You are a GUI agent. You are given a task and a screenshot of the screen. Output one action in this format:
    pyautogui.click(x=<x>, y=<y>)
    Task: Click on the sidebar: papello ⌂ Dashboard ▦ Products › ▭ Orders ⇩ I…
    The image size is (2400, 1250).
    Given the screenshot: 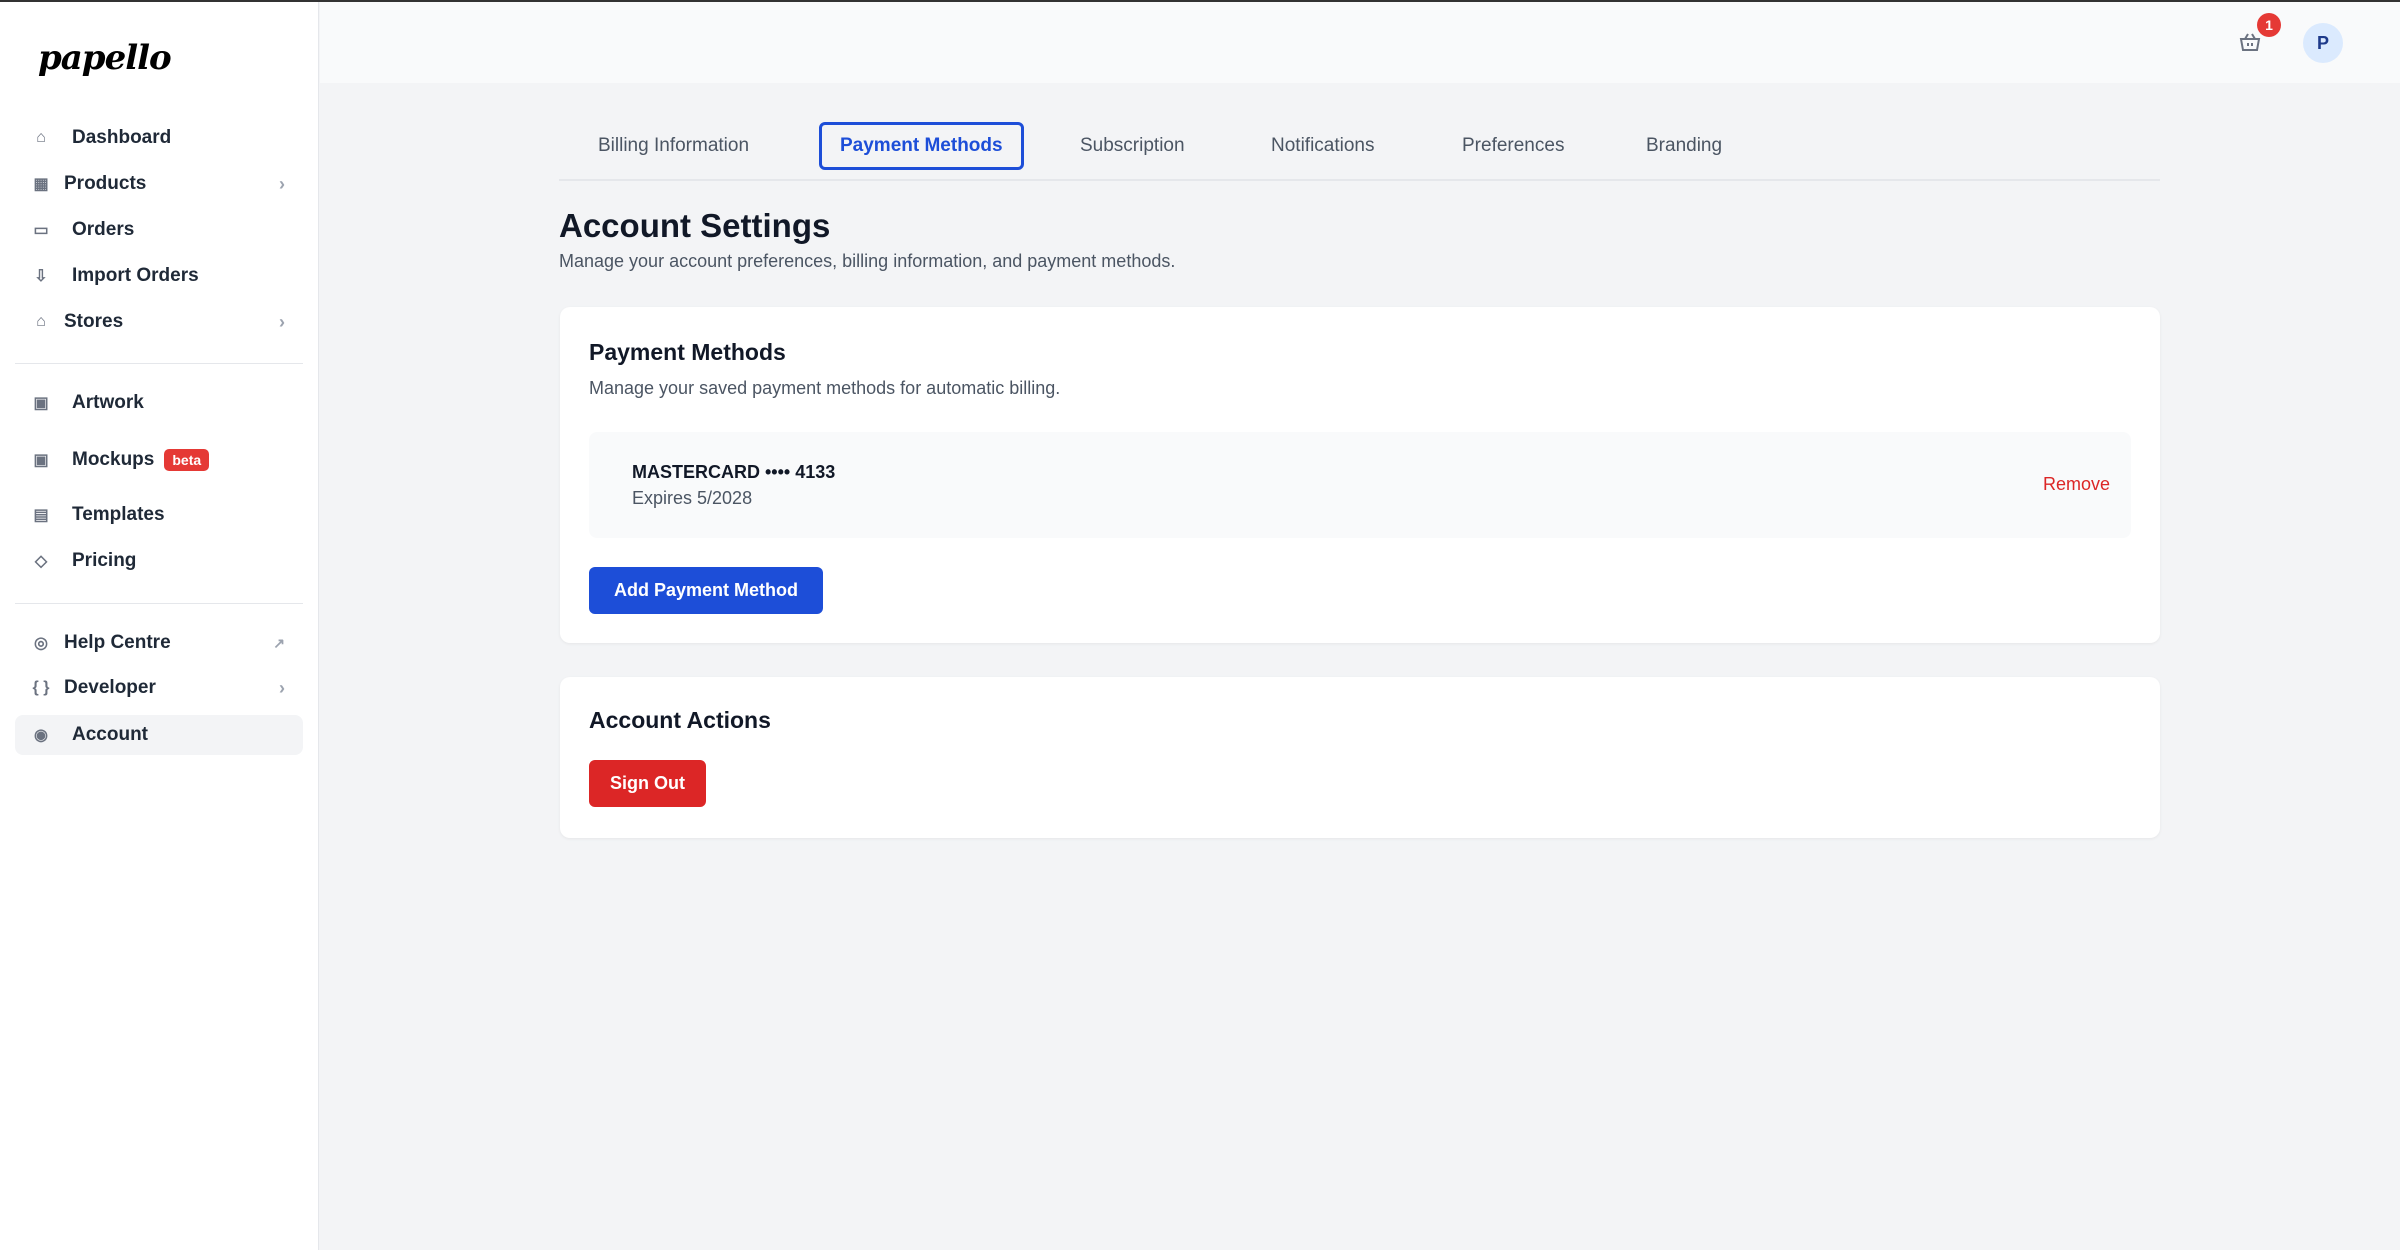 What is the action you would take?
    pyautogui.click(x=159, y=626)
    